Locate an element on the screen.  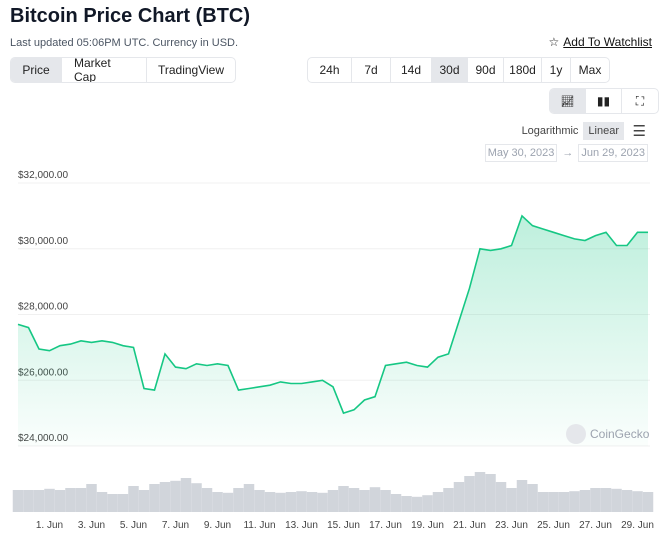
range-90d: 90d is located at coordinates (486, 70).